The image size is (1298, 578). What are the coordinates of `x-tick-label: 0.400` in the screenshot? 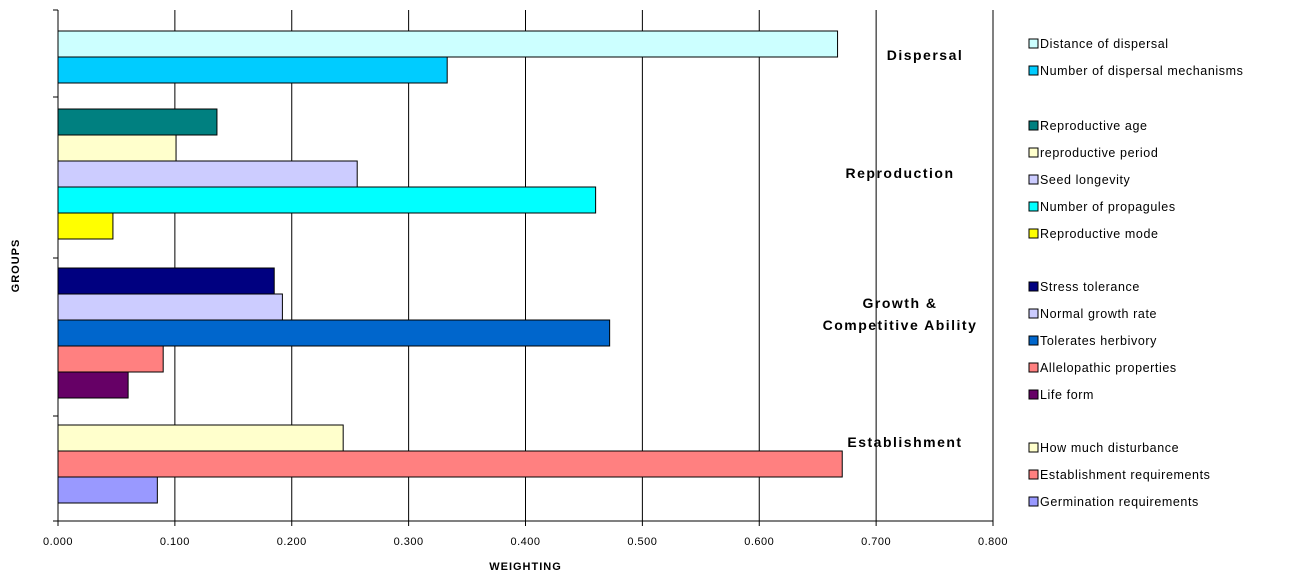 It's located at (525, 542).